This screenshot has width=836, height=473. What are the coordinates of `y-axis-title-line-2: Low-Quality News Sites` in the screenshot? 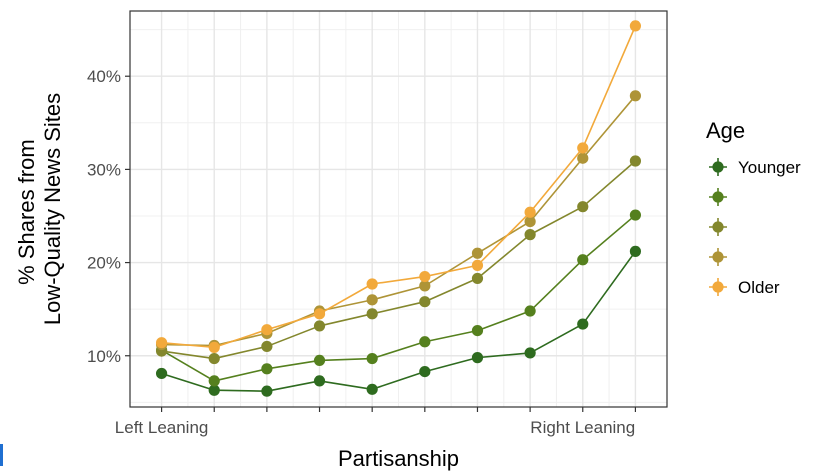 It's located at (52, 209).